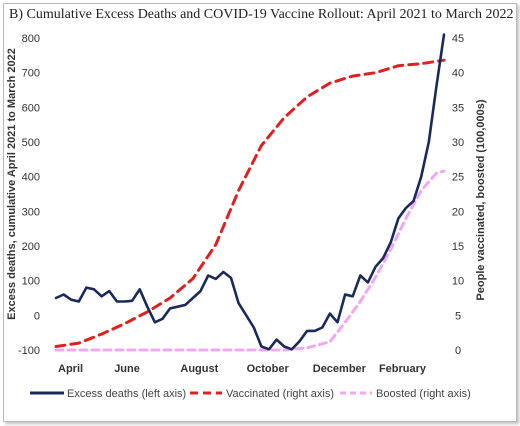  What do you see at coordinates (31, 143) in the screenshot?
I see `y-left-tick-label: 500` at bounding box center [31, 143].